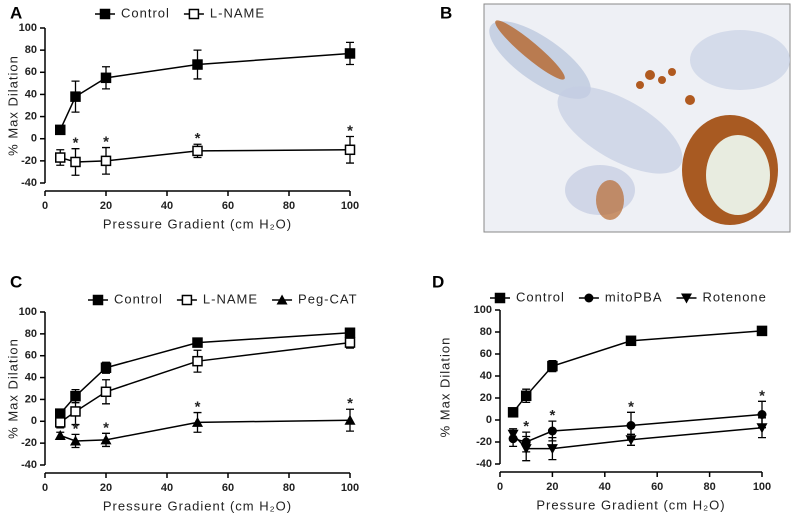 The height and width of the screenshot is (529, 800). I want to click on legend-label: mitoPBA, so click(634, 296).